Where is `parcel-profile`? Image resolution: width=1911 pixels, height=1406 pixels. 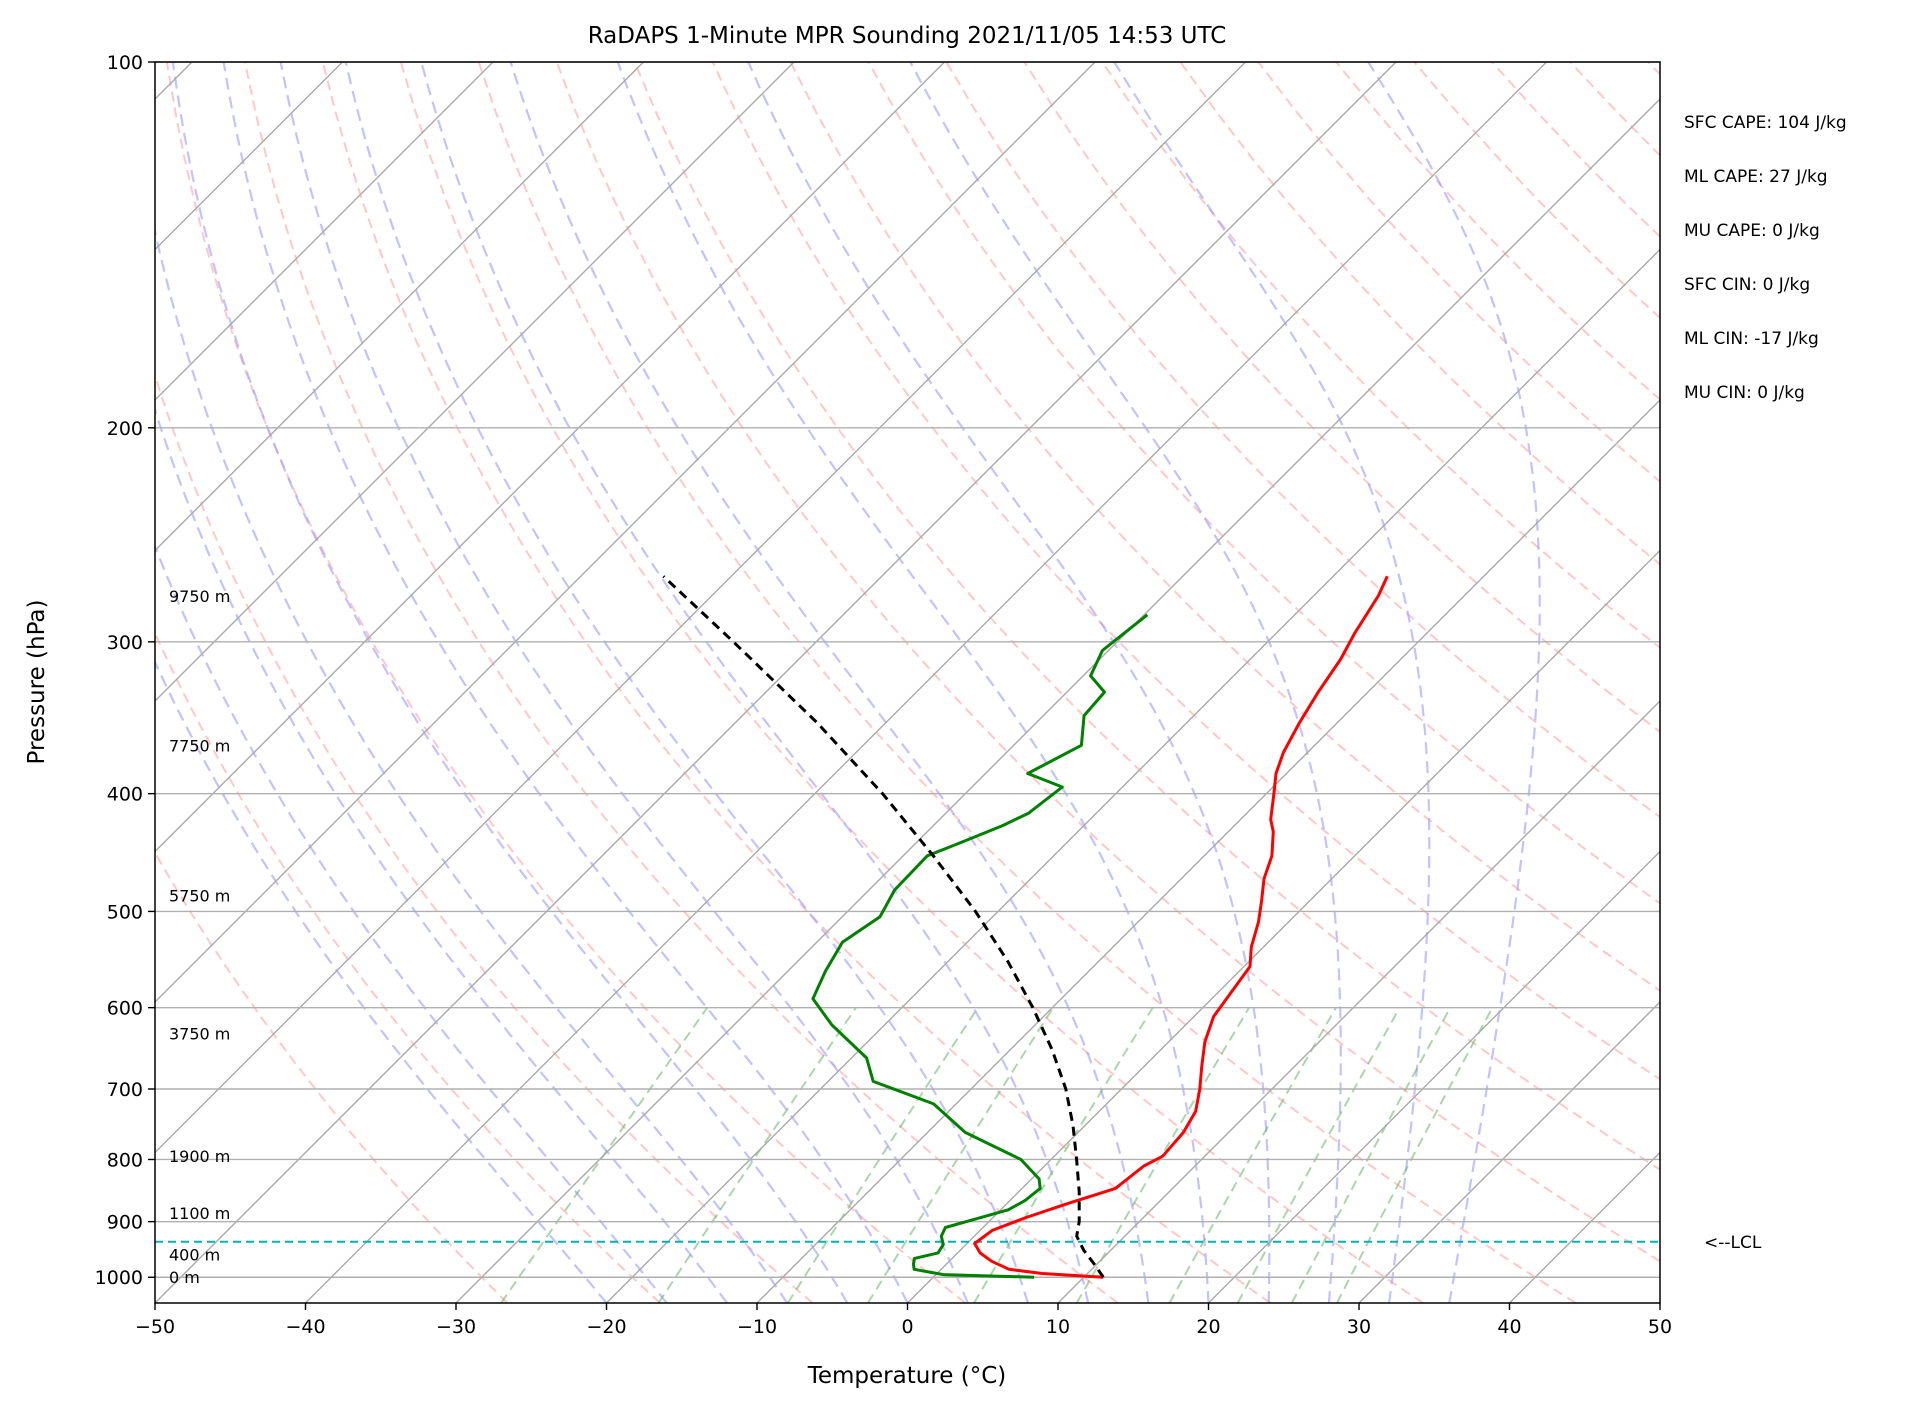
parcel-profile is located at coordinates (883, 927).